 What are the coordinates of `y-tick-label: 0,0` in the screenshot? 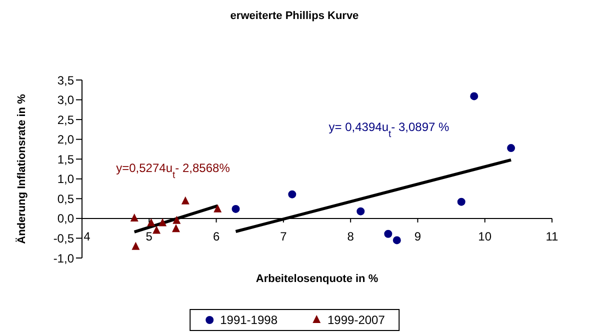 It's located at (65, 219).